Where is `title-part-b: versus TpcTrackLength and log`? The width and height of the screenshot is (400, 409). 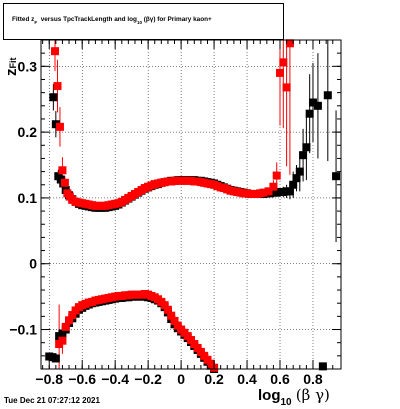 title-part-b: versus TpcTrackLength and log is located at coordinates (88, 19).